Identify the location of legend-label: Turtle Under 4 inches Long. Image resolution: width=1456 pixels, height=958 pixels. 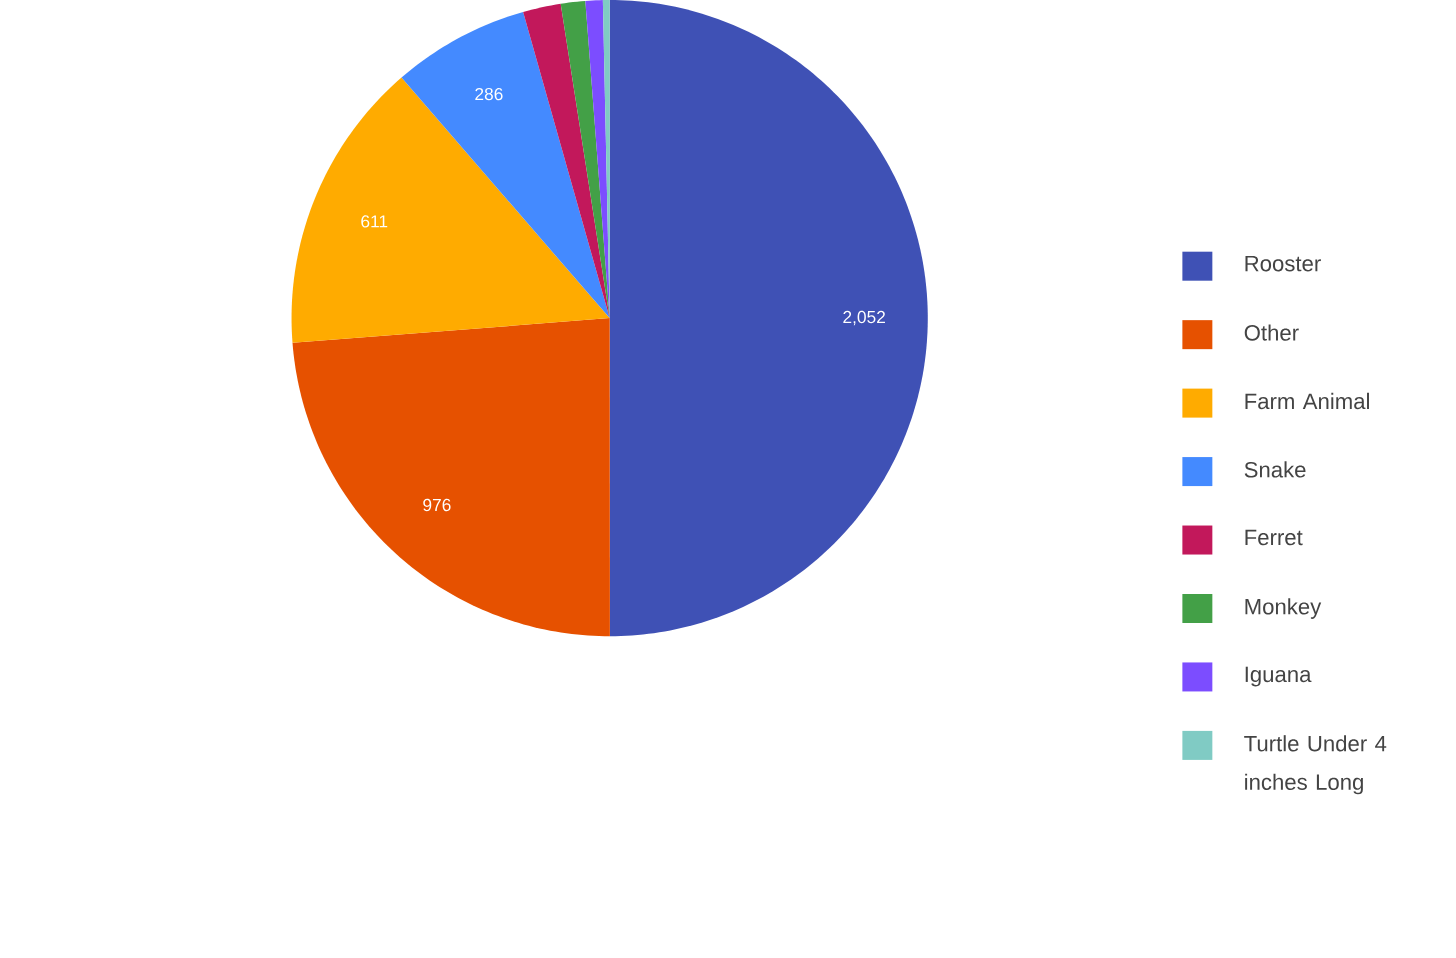
(1315, 765).